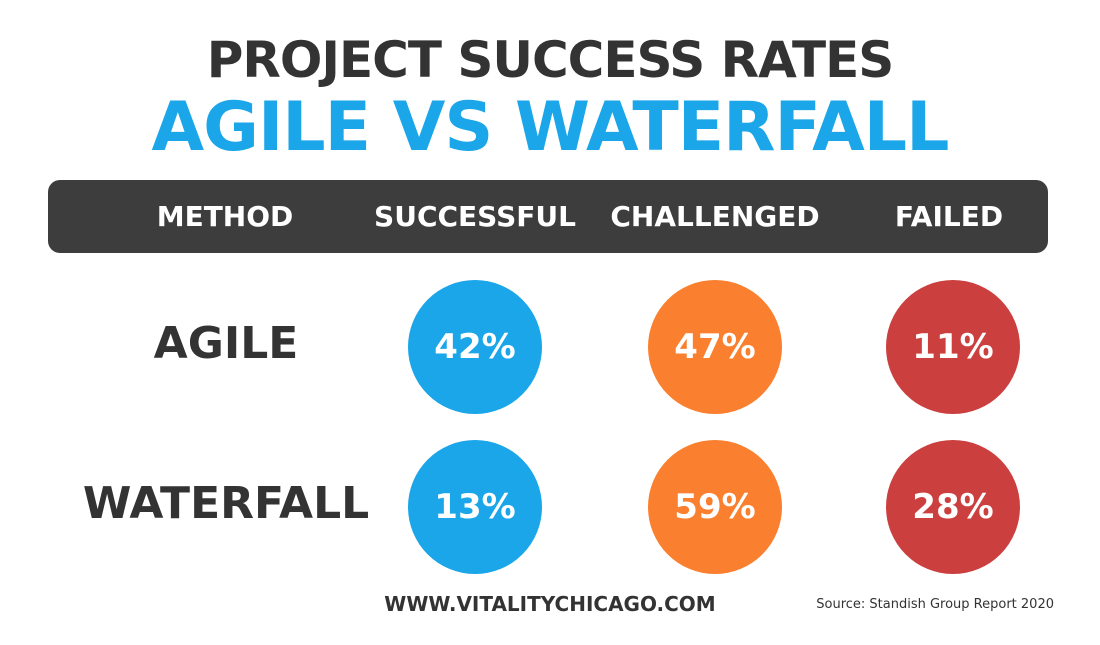  I want to click on bubble-waterfall-successful: 13%, so click(475, 507).